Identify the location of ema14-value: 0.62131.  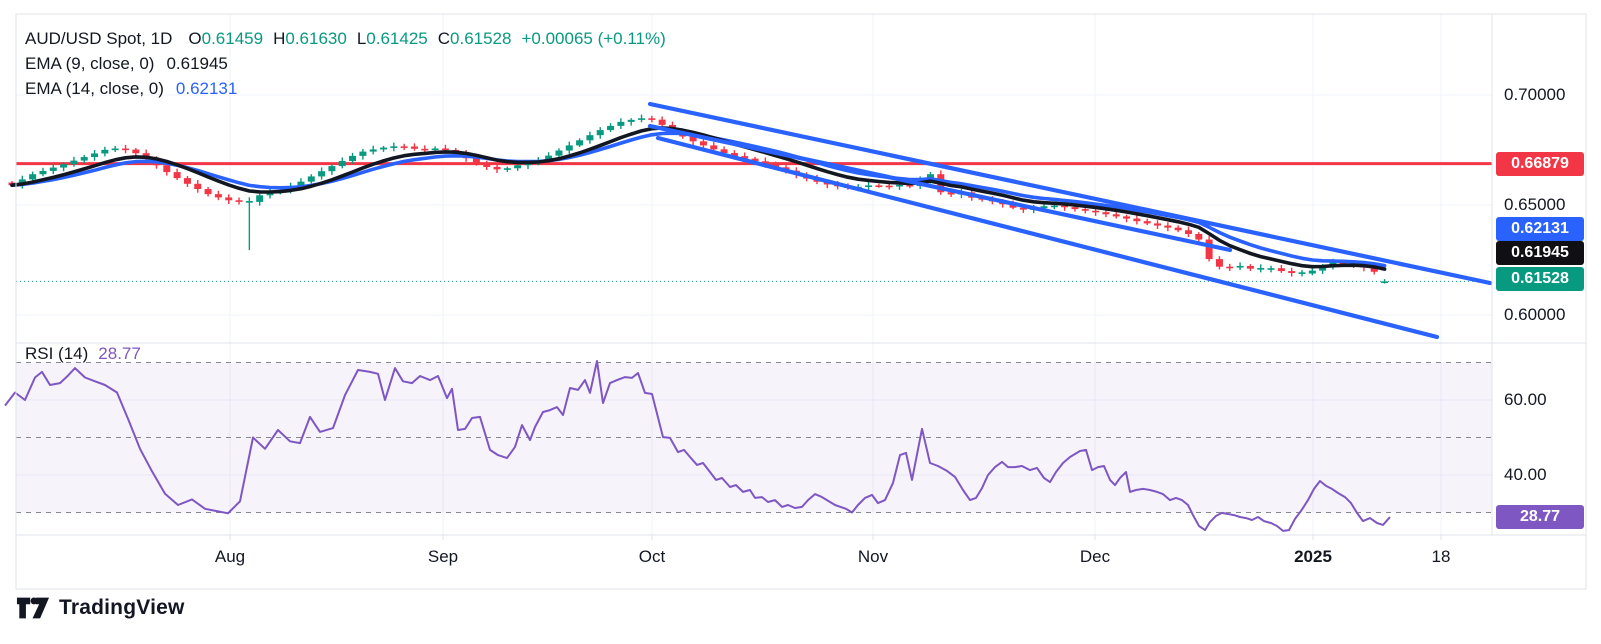
(206, 88).